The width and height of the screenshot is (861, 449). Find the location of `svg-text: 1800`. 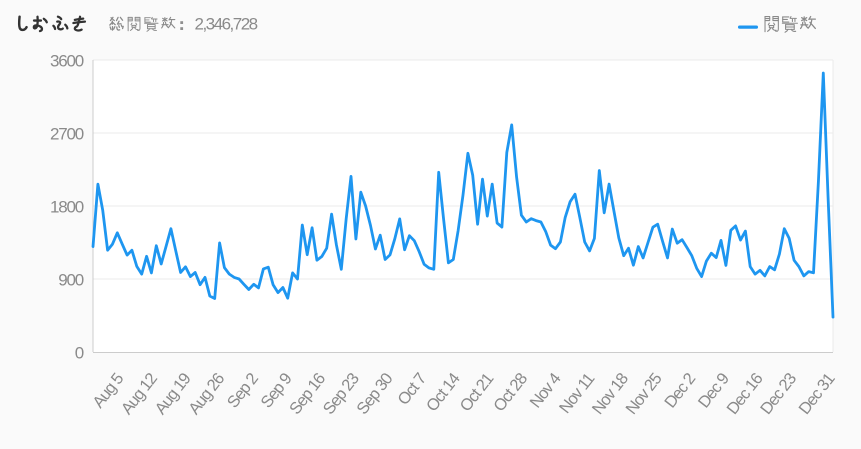

svg-text: 1800 is located at coordinates (67, 206).